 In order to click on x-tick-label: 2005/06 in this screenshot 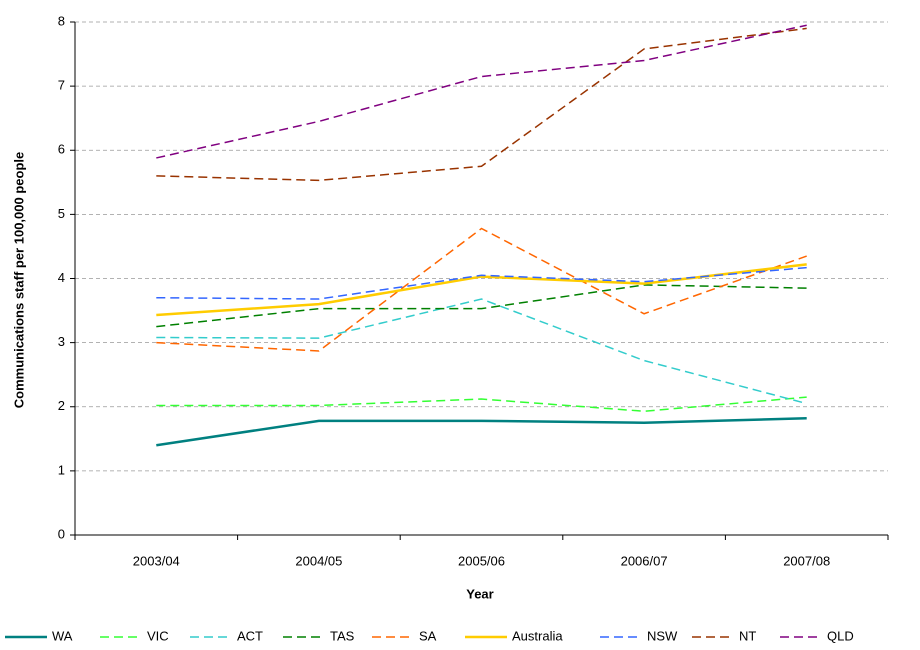, I will do `click(481, 560)`.